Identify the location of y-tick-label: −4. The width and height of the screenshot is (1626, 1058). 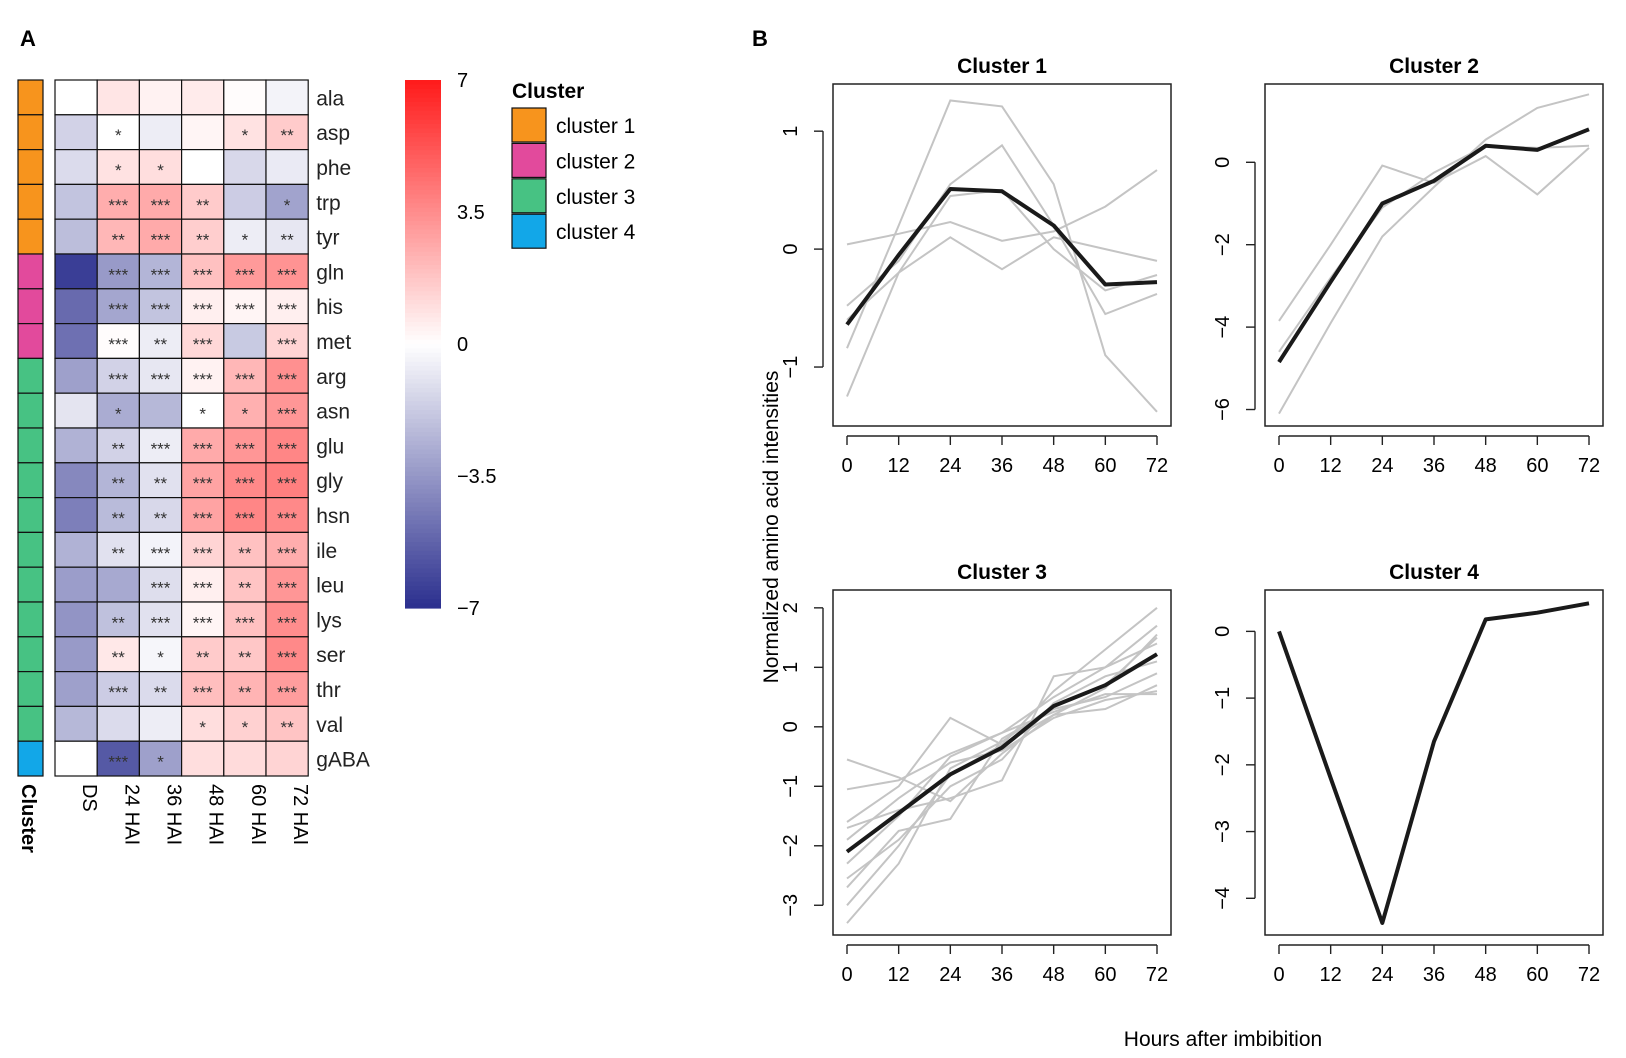
(1223, 898).